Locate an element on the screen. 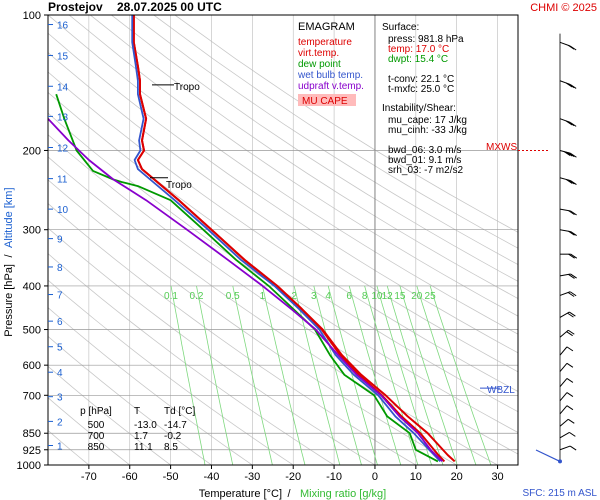 The image size is (600, 500). instability-title: Instability/Shear: is located at coordinates (419, 108).